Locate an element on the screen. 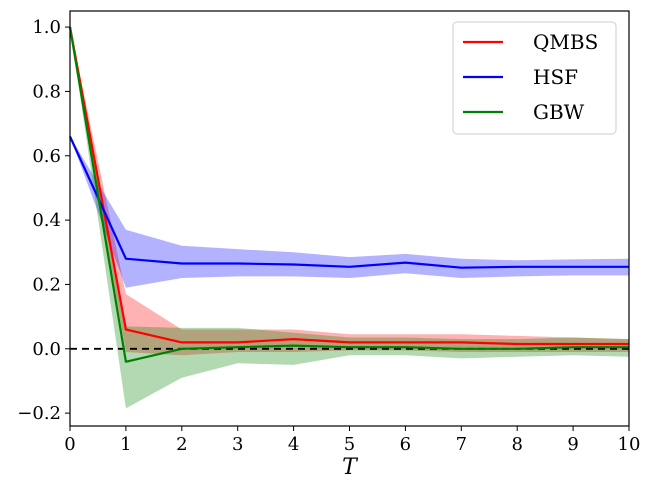 The image size is (650, 483). x-tick-label: 4 is located at coordinates (293, 444).